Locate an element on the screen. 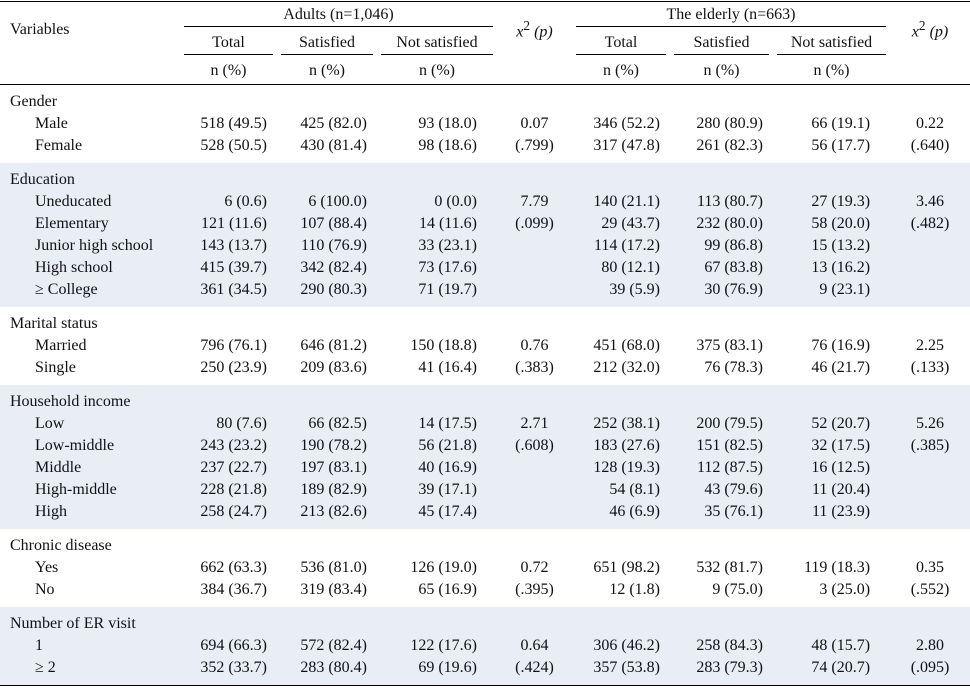 The image size is (970, 692). row-label: High is located at coordinates (90, 515).